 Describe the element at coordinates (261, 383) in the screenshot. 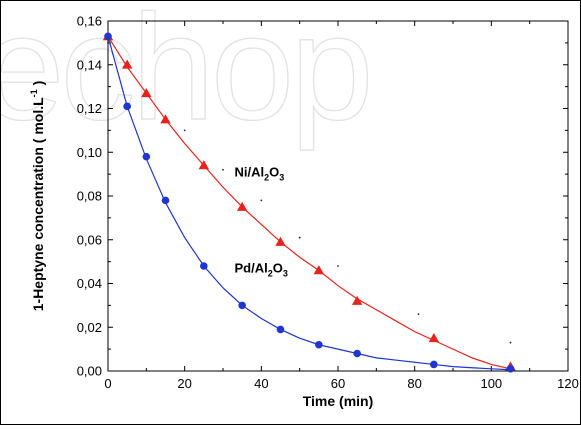

I see `x-tick-label: 40` at that location.